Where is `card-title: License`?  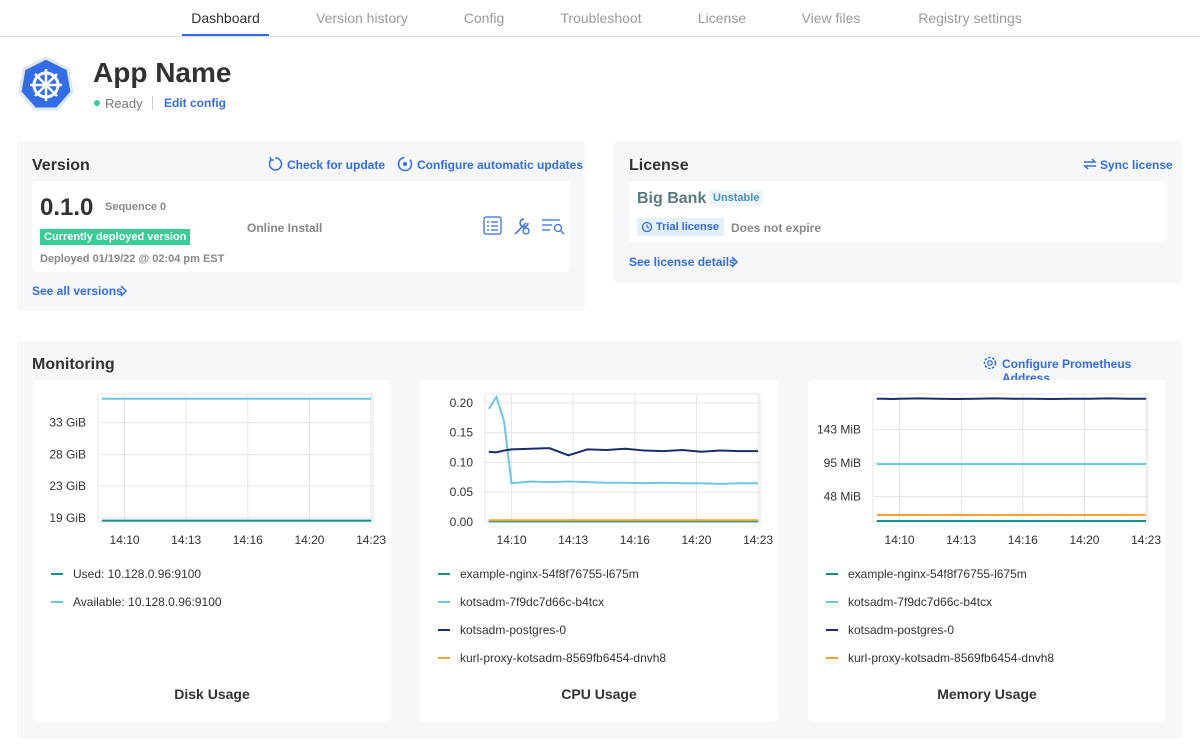 card-title: License is located at coordinates (659, 165).